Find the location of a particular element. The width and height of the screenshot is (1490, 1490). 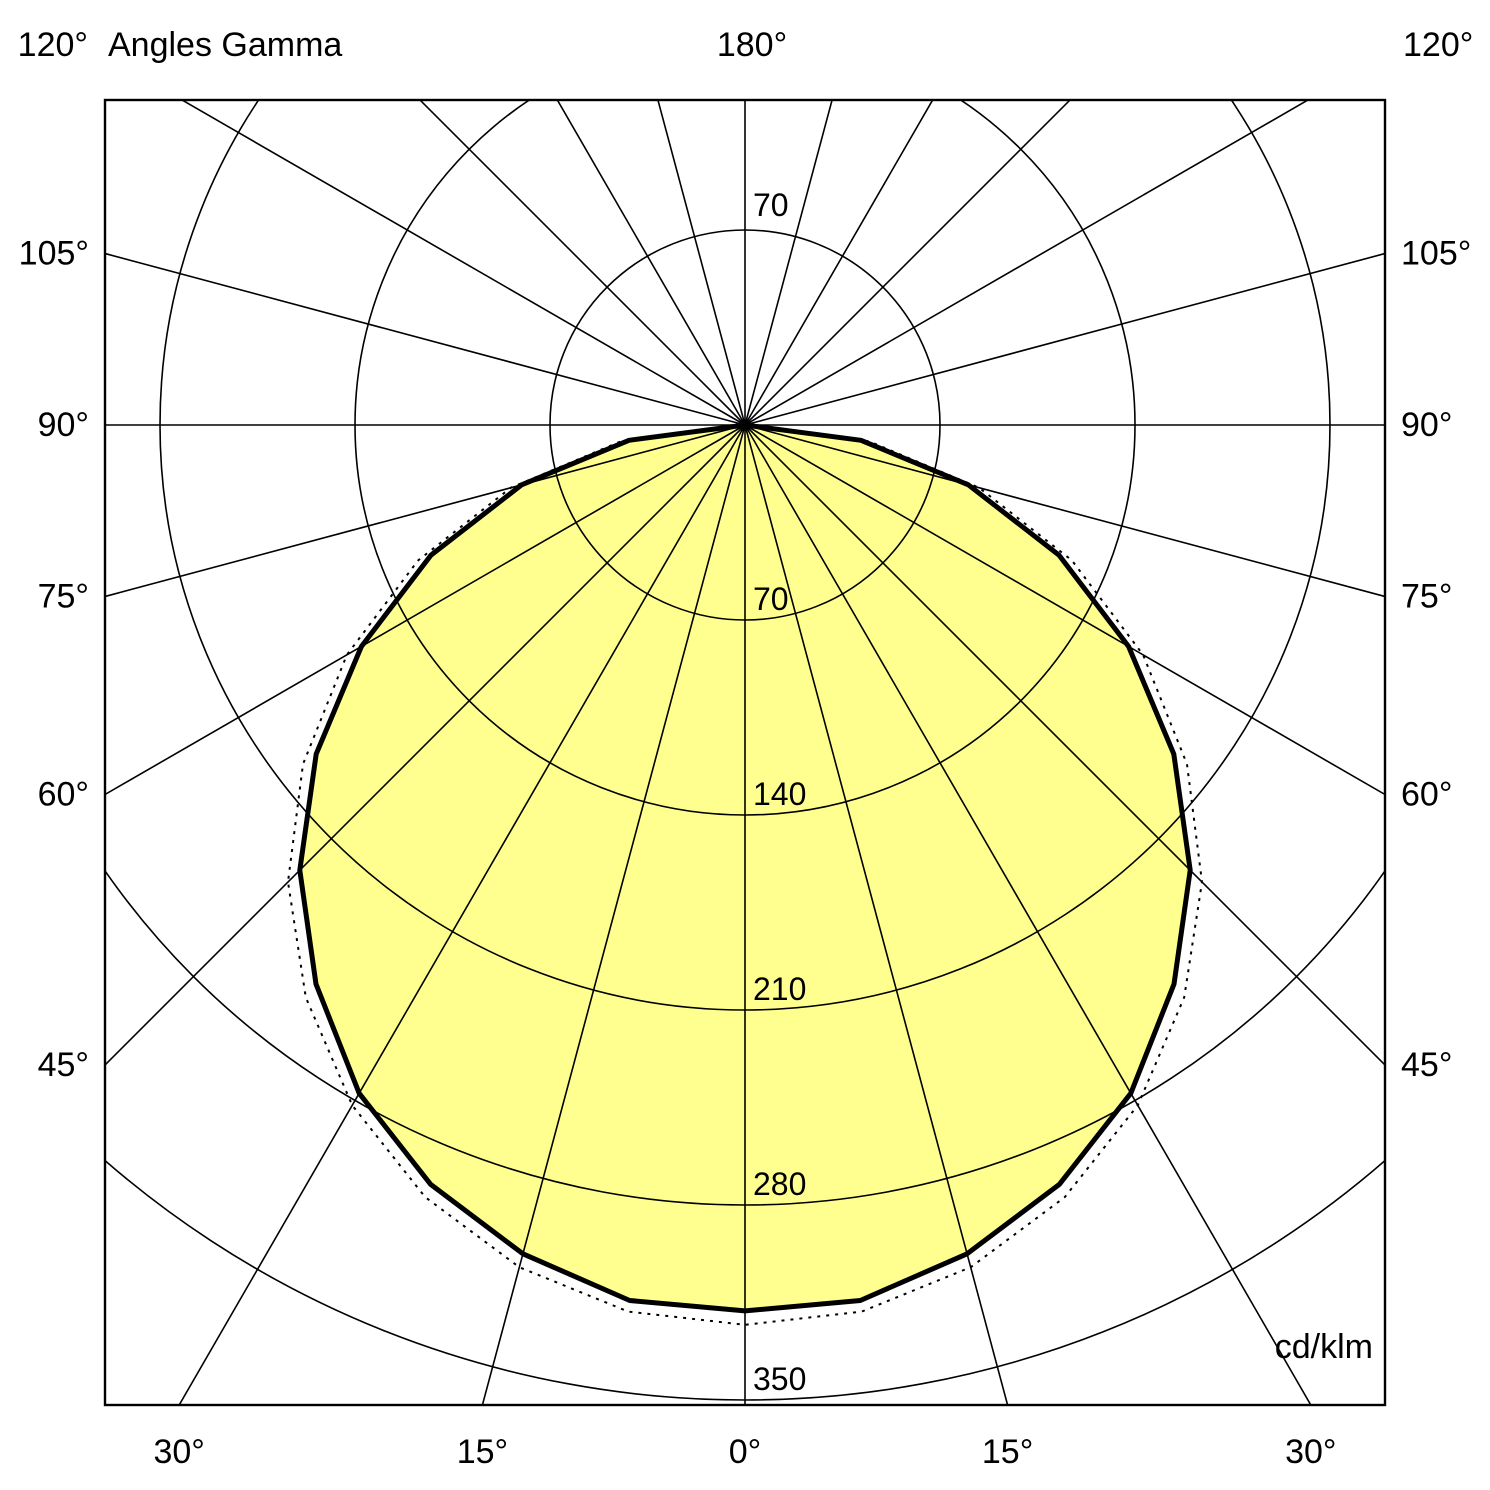

side-angle-label-right: 75° is located at coordinates (1426, 596).